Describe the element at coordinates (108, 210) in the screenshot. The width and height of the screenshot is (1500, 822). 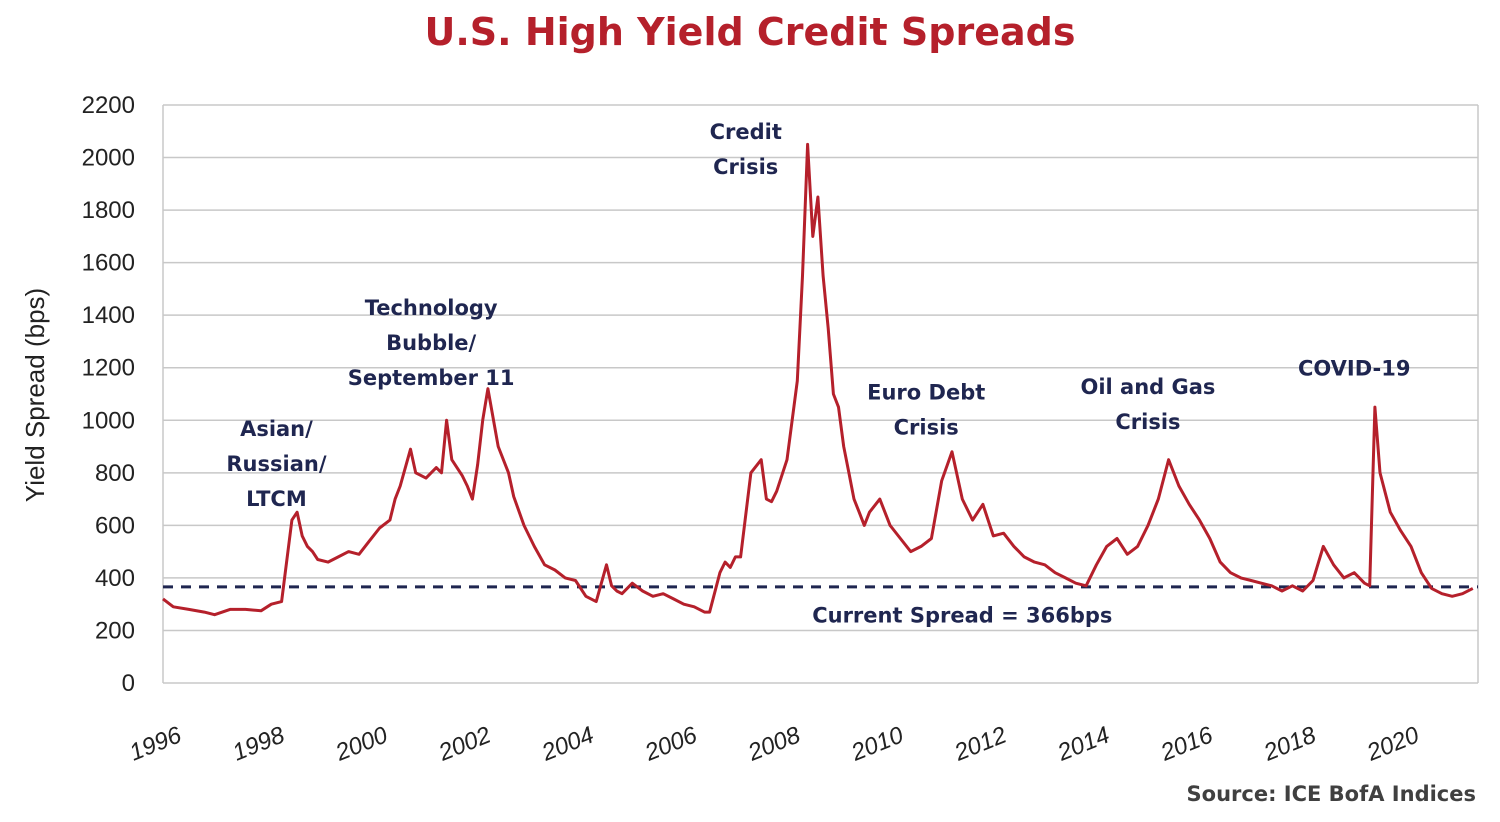
I see `y-tick-label: 1800` at that location.